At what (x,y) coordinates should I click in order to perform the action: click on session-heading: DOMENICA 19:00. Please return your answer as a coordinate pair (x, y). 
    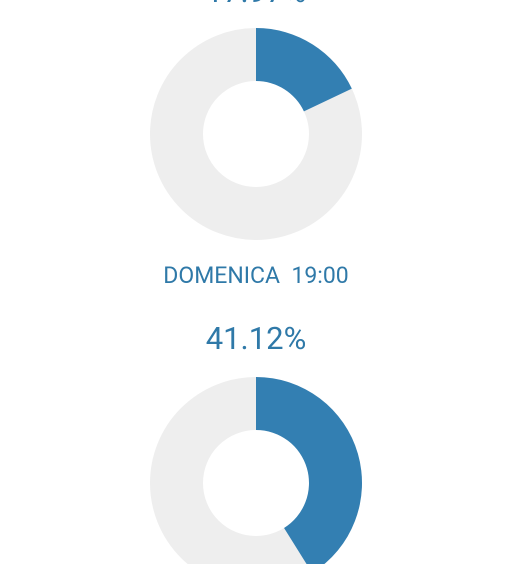
    Looking at the image, I should click on (255, 275).